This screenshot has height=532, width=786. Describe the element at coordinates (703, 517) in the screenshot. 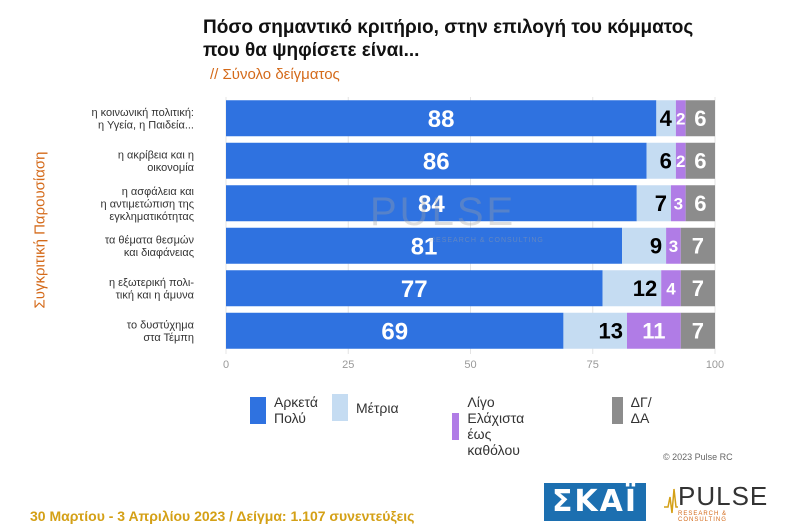

I see `pulse-logo-subtext: RESEARCH & CONSULTING` at that location.